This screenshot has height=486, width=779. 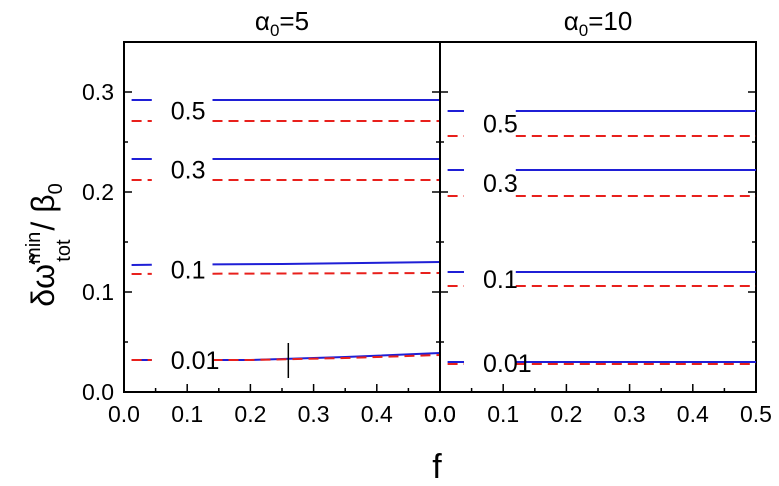 What do you see at coordinates (98, 392) in the screenshot?
I see `y-tick-label: 0.0` at bounding box center [98, 392].